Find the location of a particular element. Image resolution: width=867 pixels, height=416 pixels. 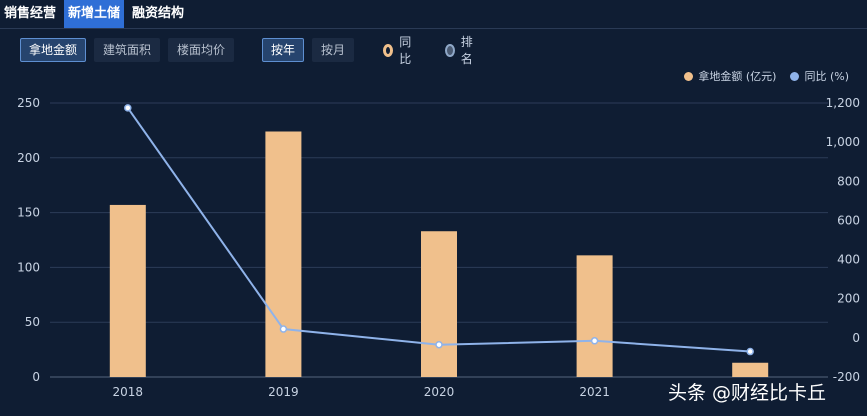

radio-checked-icon is located at coordinates (388, 50).